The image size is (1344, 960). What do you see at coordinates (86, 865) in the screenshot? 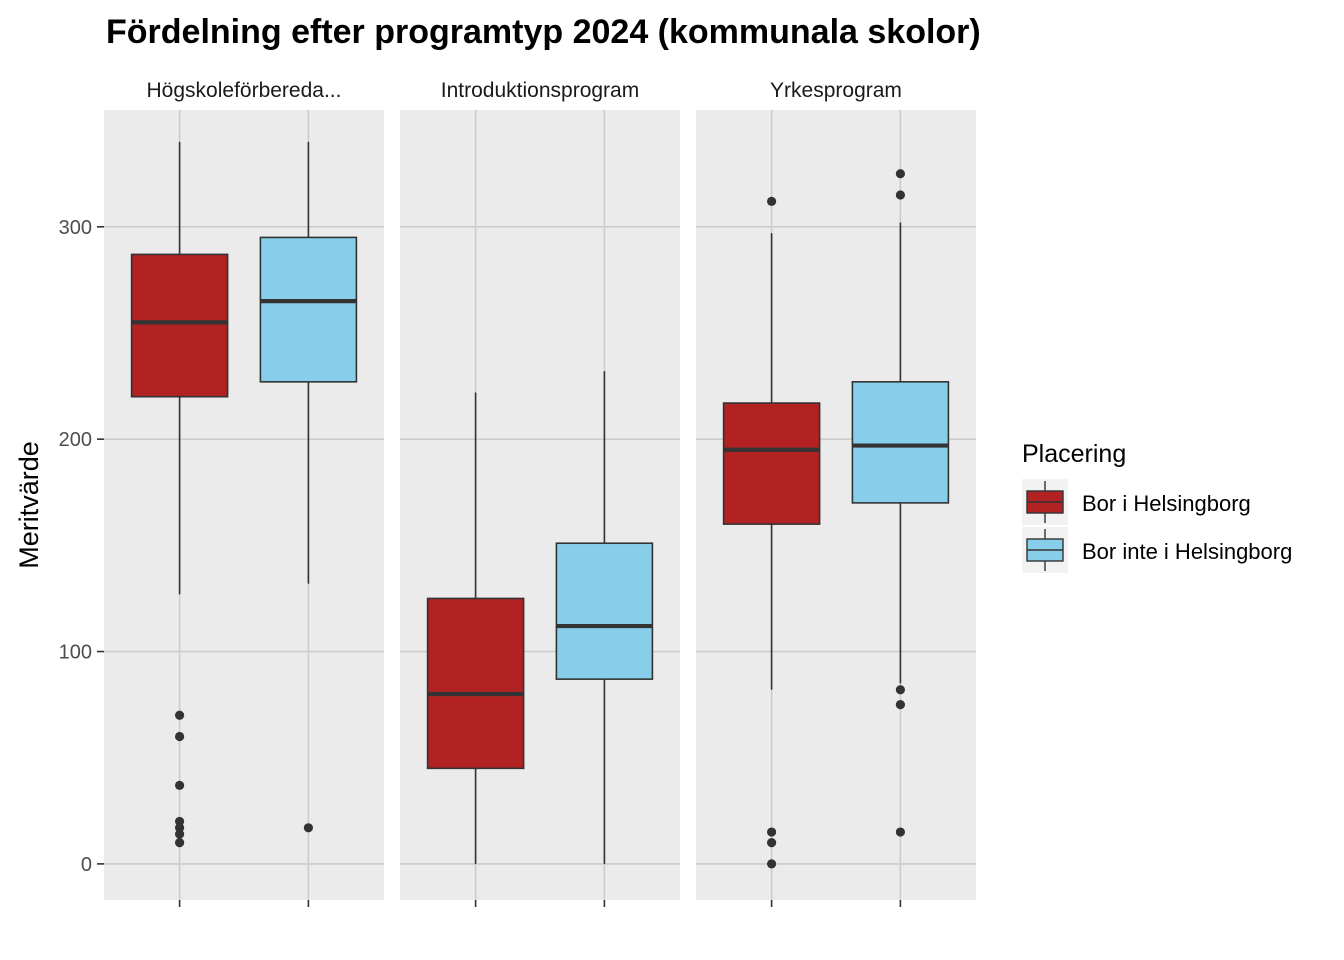
I see `y-tick-label: 0` at bounding box center [86, 865].